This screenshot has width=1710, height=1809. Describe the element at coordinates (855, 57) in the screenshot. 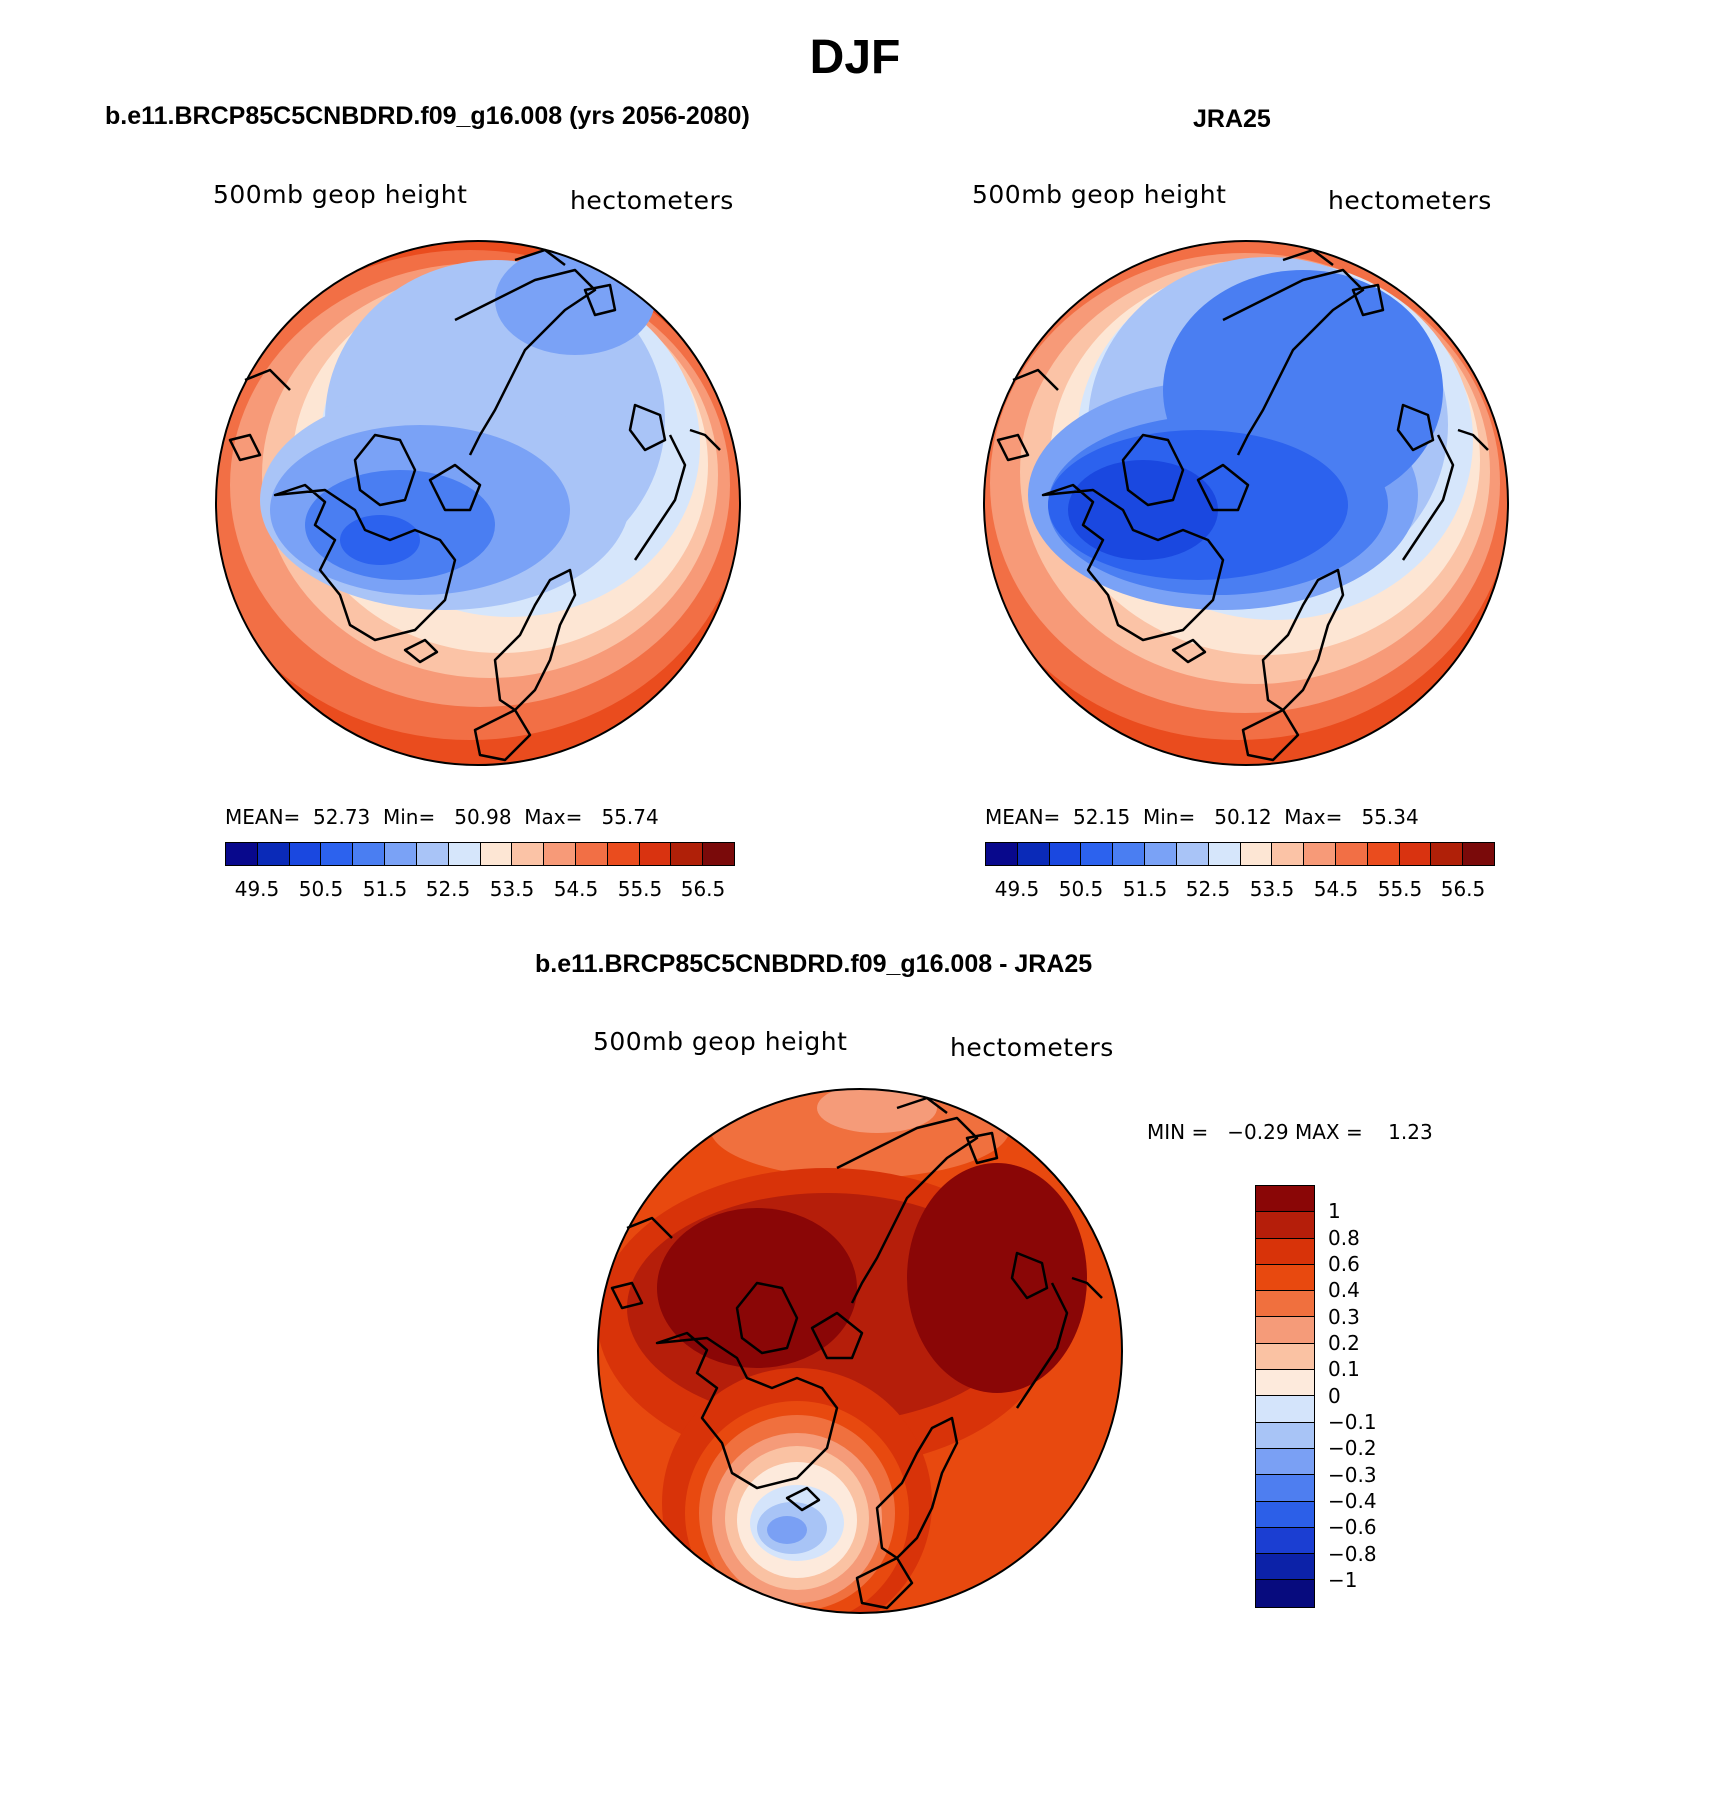

I see `figure-title: DJF` at that location.